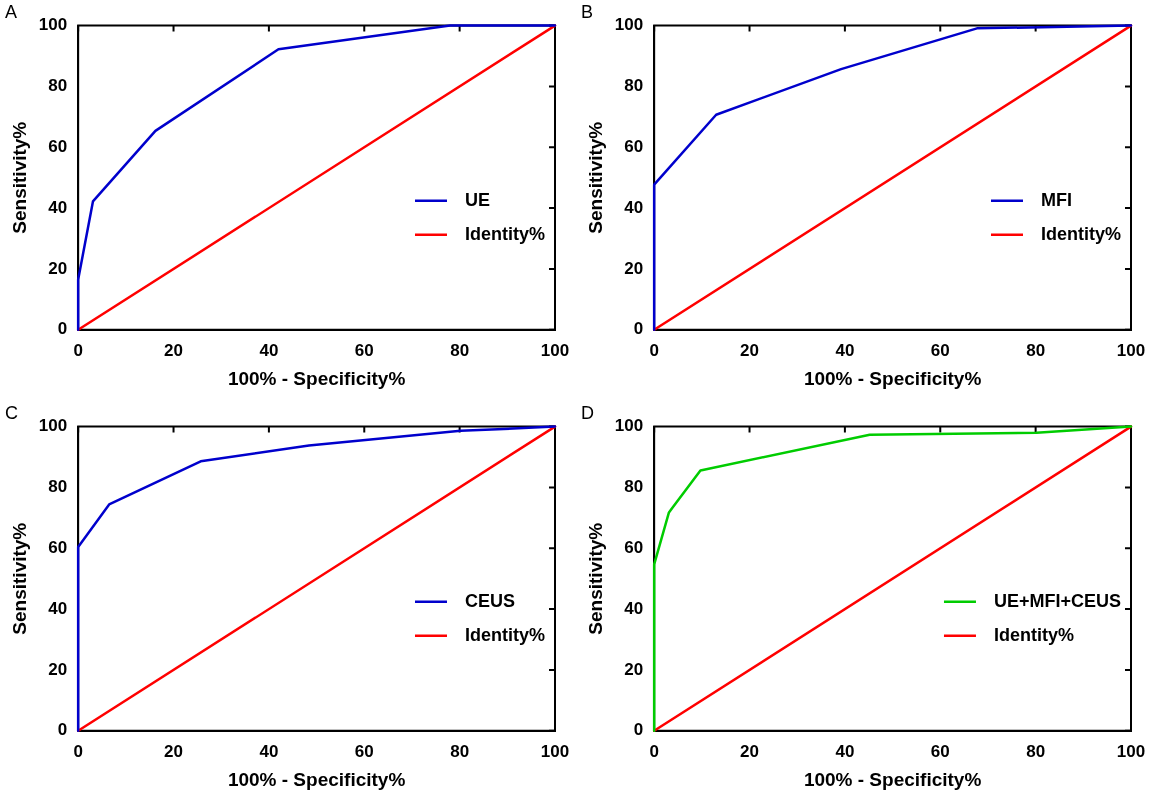 Image resolution: width=1151 pixels, height=803 pixels. Describe the element at coordinates (477, 199) in the screenshot. I see `legend-label: UE` at that location.